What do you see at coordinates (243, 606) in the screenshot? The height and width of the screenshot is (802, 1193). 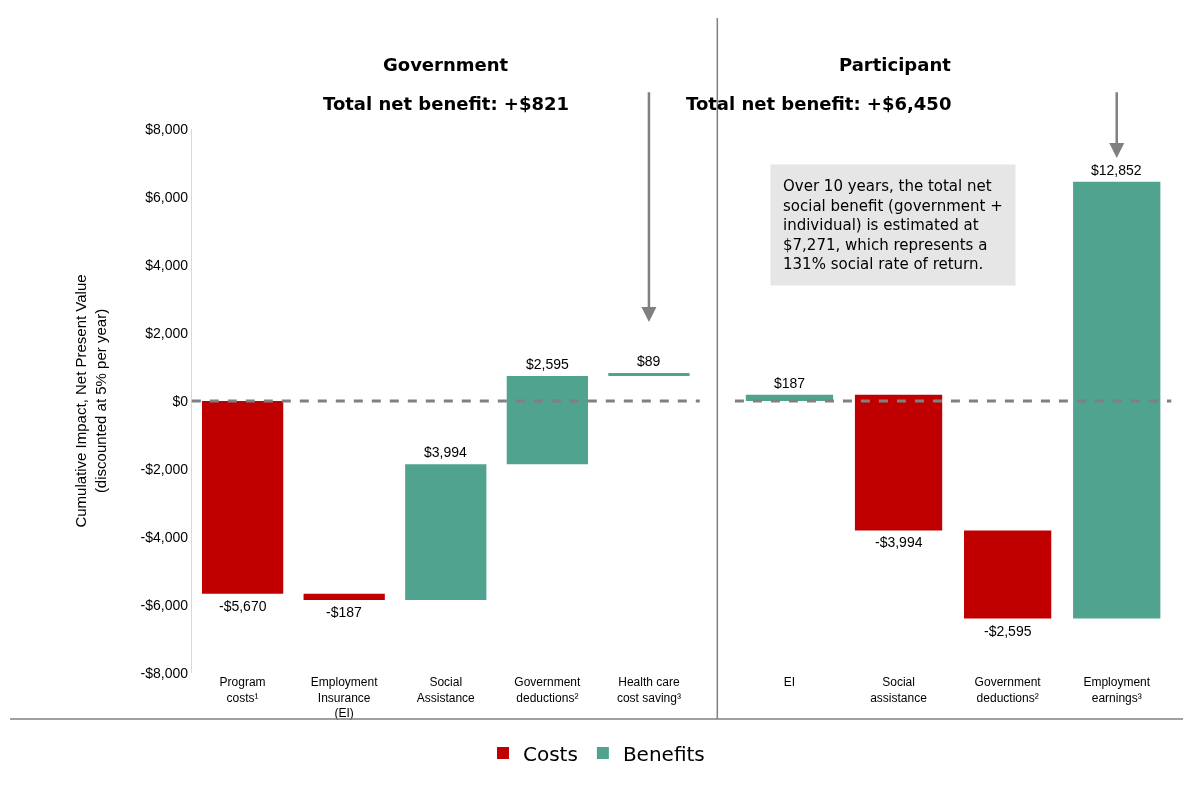 I see `data-label: -$5,670` at bounding box center [243, 606].